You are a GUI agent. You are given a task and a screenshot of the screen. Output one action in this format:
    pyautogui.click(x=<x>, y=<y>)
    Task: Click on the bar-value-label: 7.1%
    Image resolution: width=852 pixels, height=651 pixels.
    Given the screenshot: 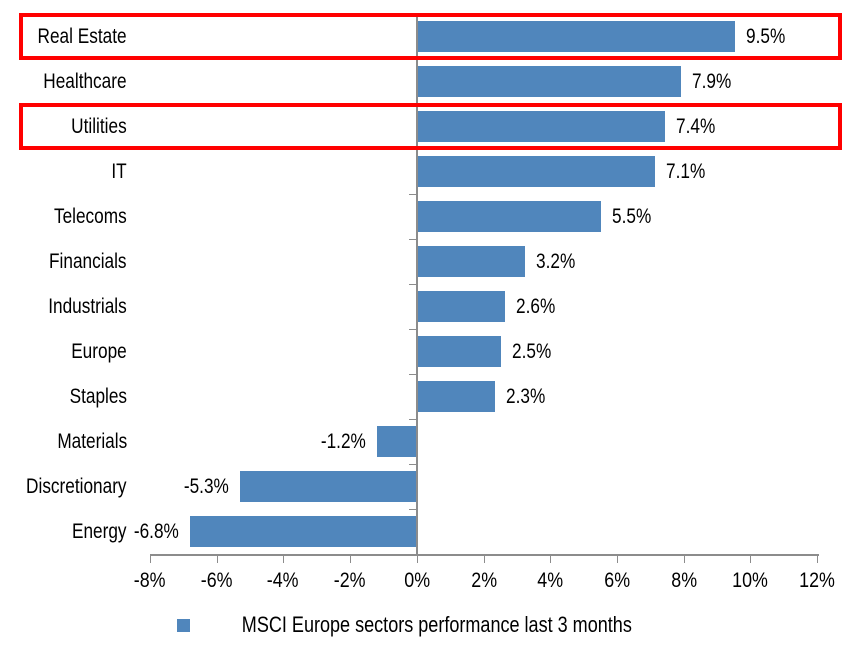 What is the action you would take?
    pyautogui.click(x=686, y=171)
    